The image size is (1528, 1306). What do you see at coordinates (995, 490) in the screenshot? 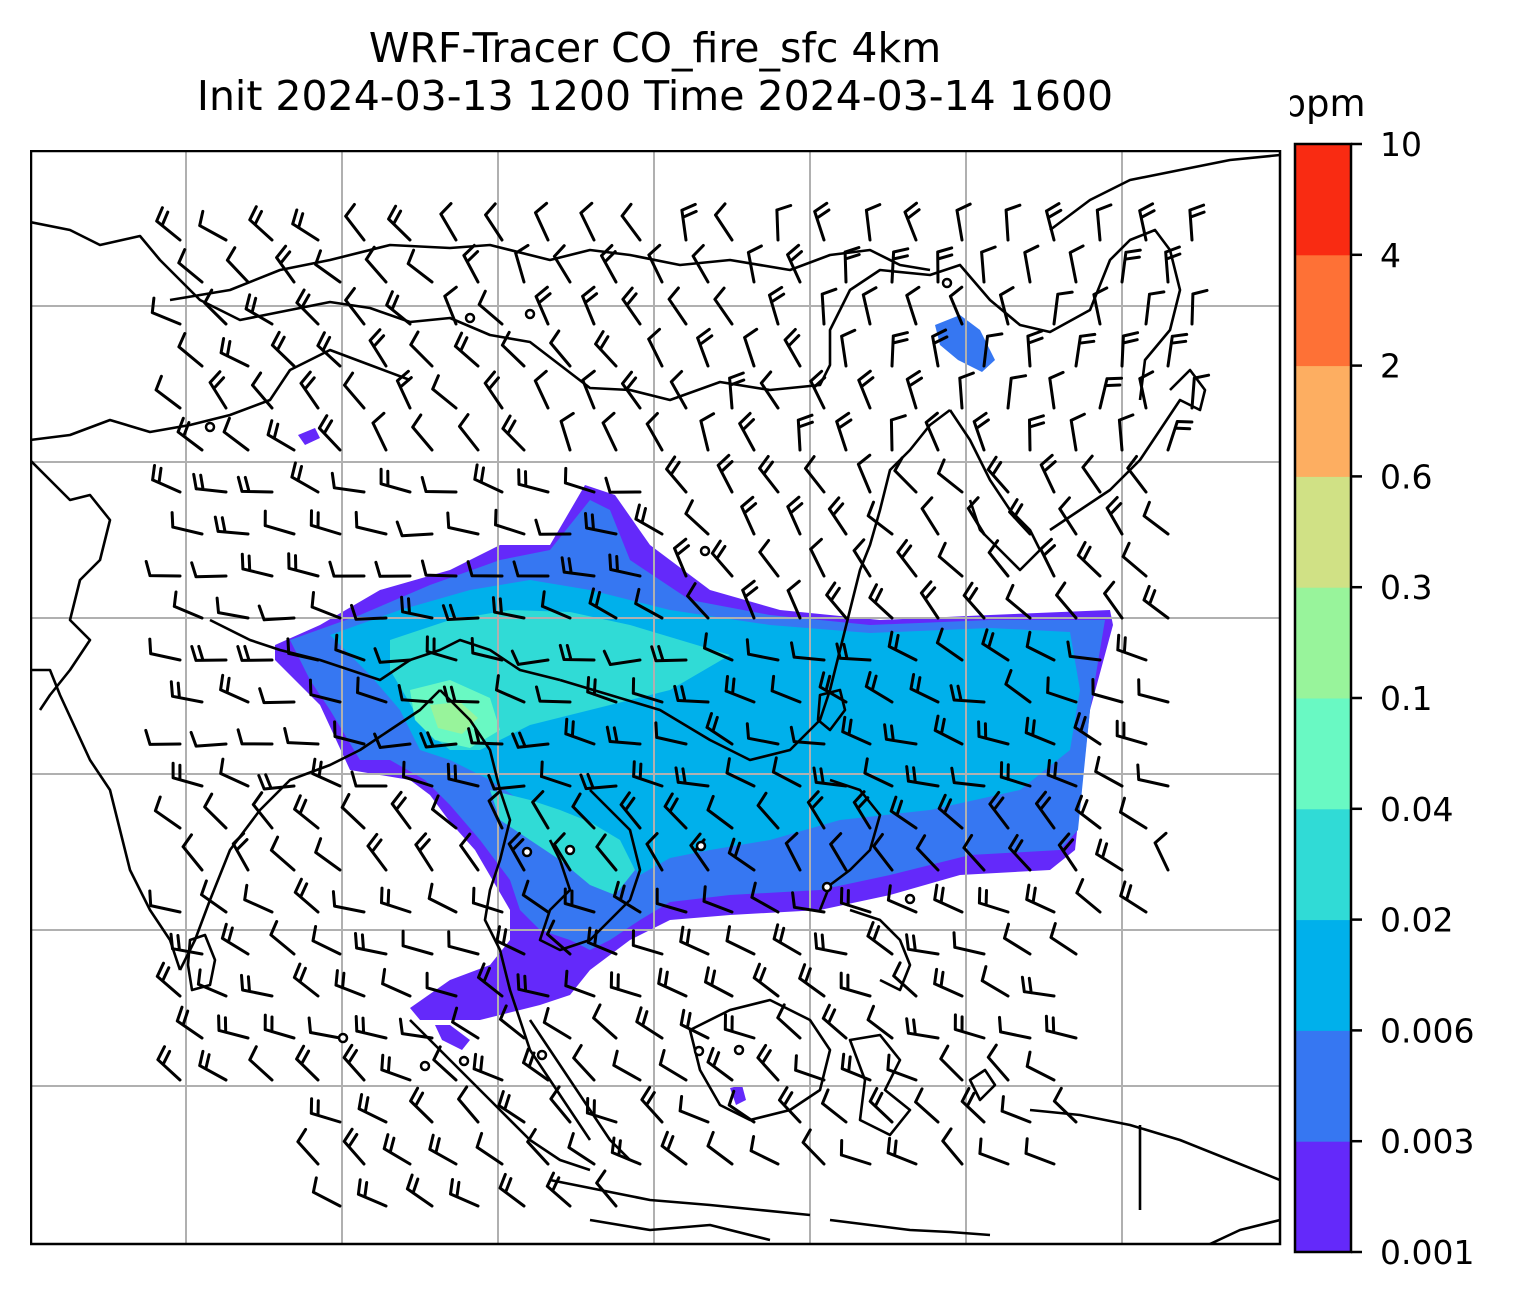
I see `korea-peninsula` at bounding box center [995, 490].